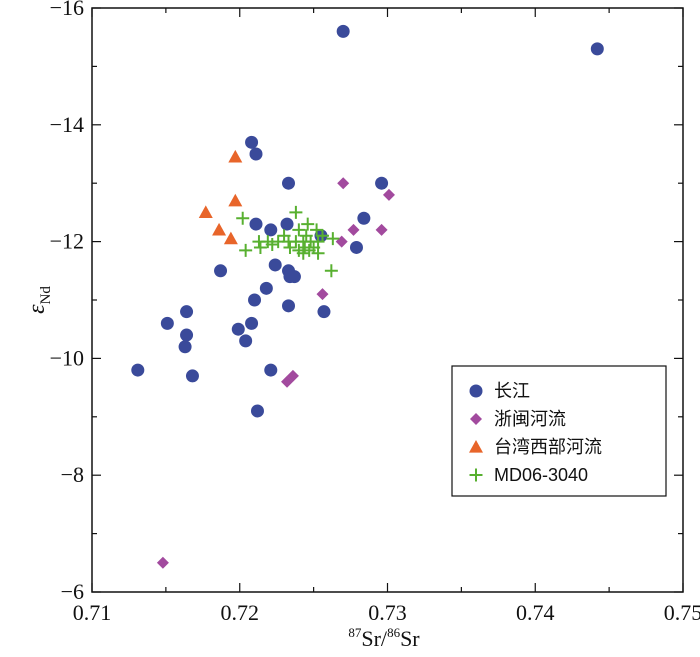 Image resolution: width=700 pixels, height=657 pixels. I want to click on y-tick-label: −14, so click(67, 124).